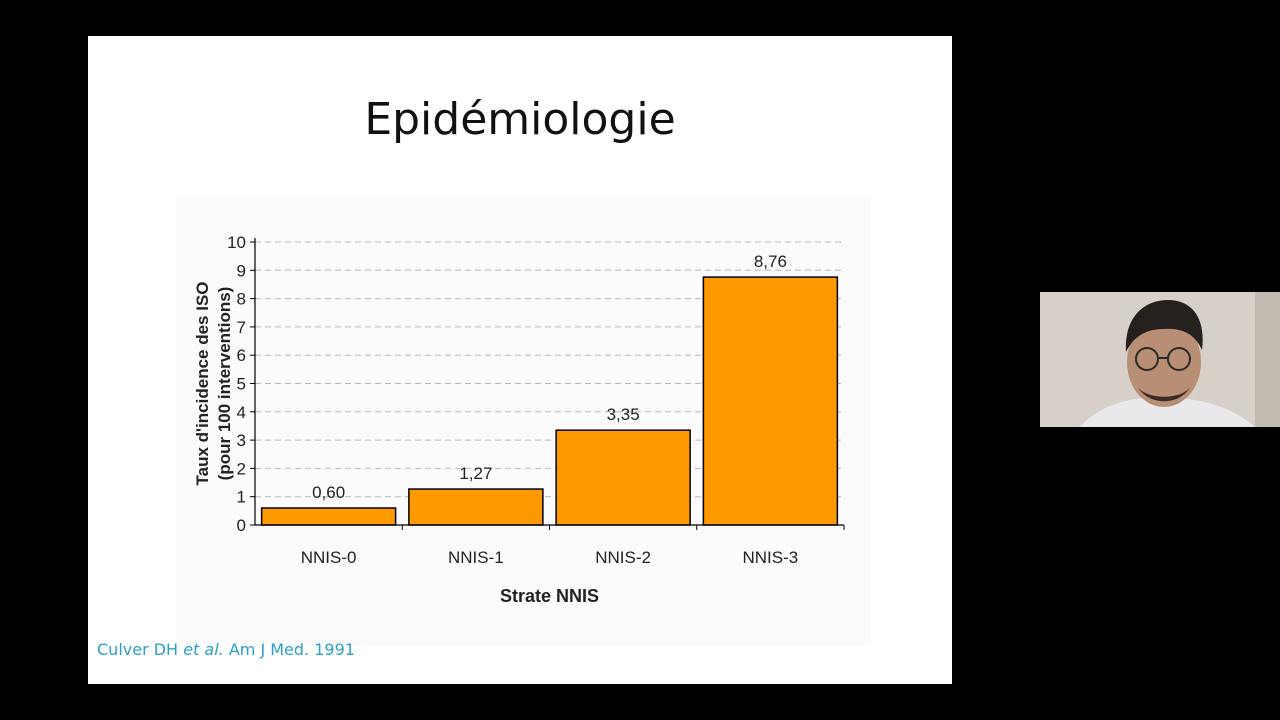 The image size is (1280, 720). I want to click on bar-value-label: 1,27, so click(475, 473).